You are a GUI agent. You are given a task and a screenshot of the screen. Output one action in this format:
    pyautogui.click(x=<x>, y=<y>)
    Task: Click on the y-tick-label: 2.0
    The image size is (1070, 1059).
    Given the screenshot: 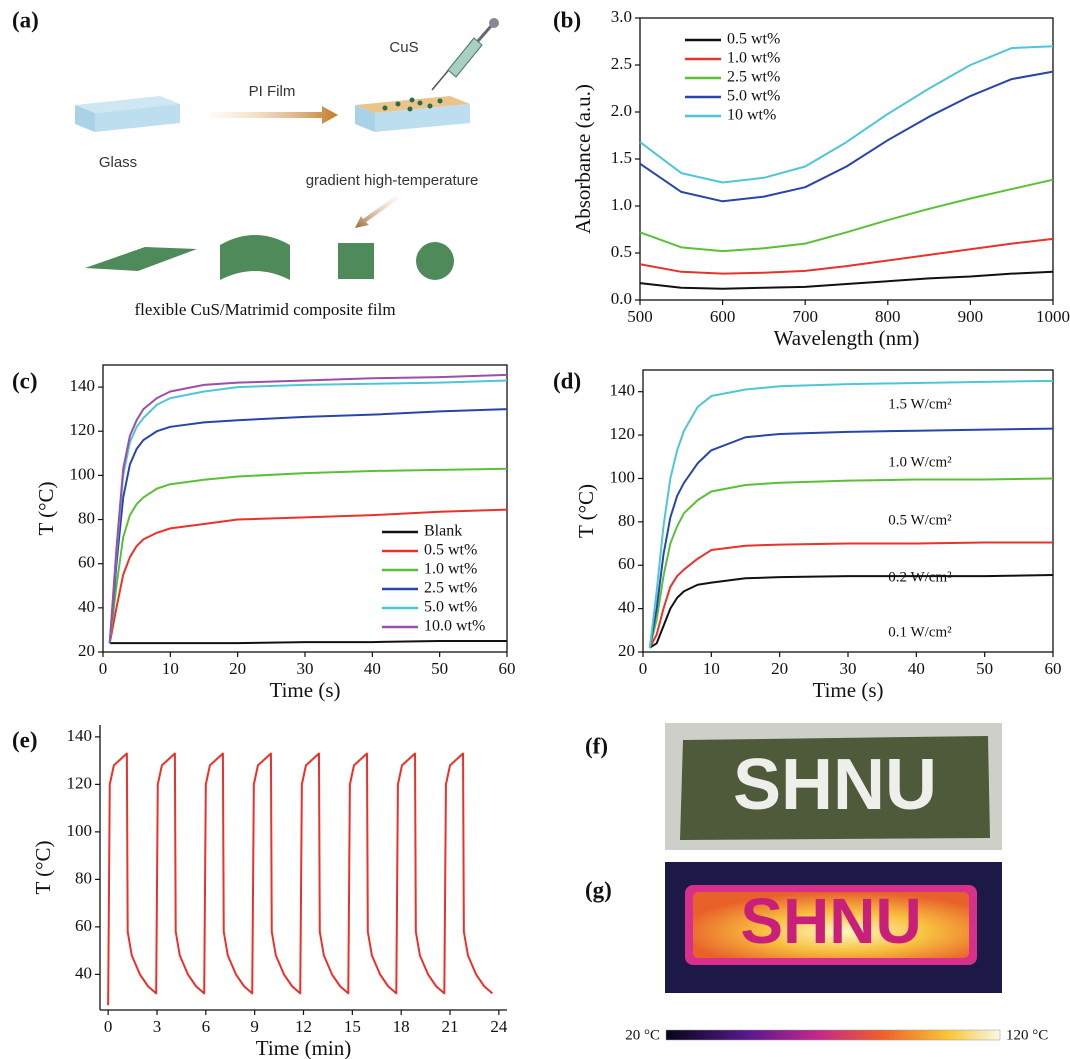 What is the action you would take?
    pyautogui.click(x=621, y=110)
    